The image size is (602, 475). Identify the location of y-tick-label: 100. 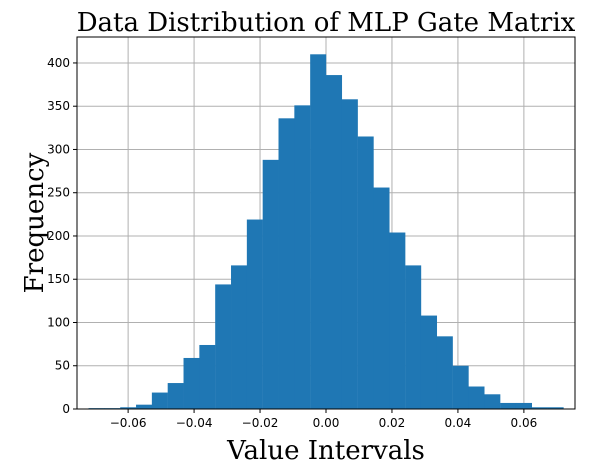
(58, 322).